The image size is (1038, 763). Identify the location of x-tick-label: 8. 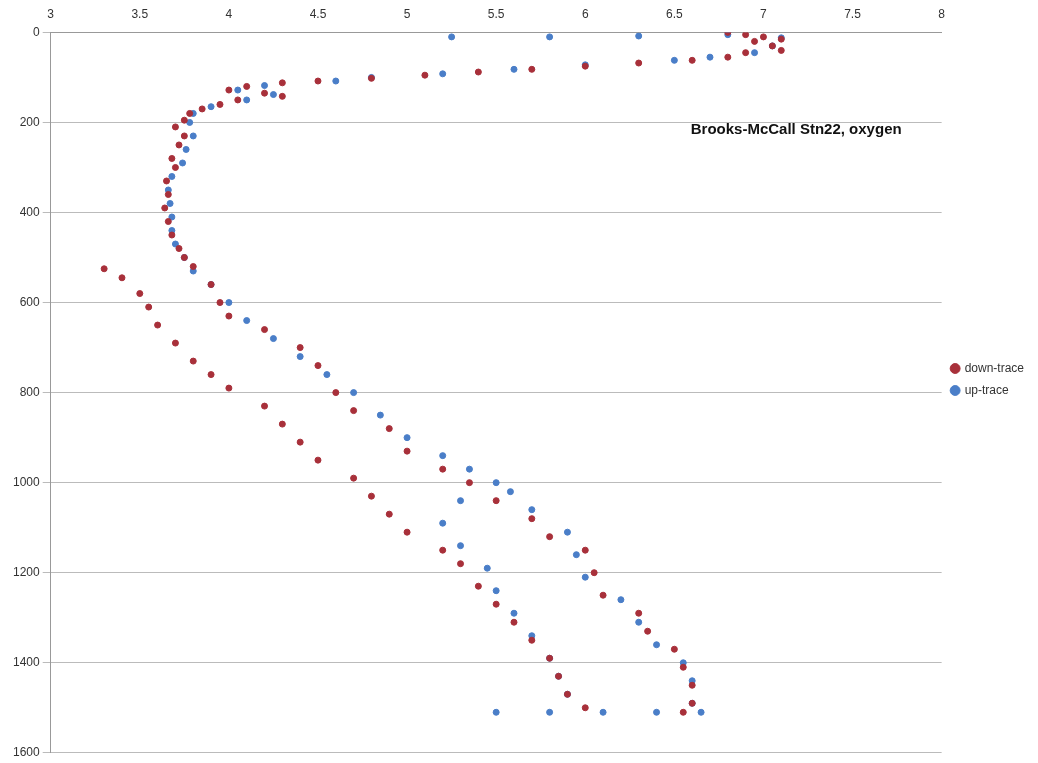
(942, 13).